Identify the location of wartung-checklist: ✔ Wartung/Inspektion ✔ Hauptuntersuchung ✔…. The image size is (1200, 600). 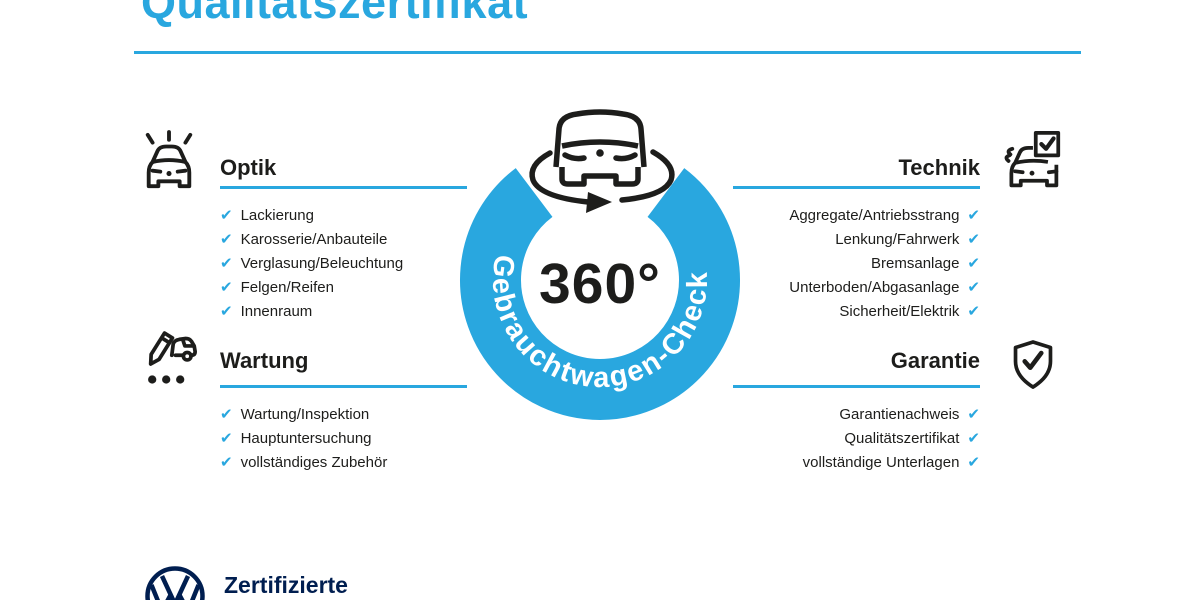
(303, 438).